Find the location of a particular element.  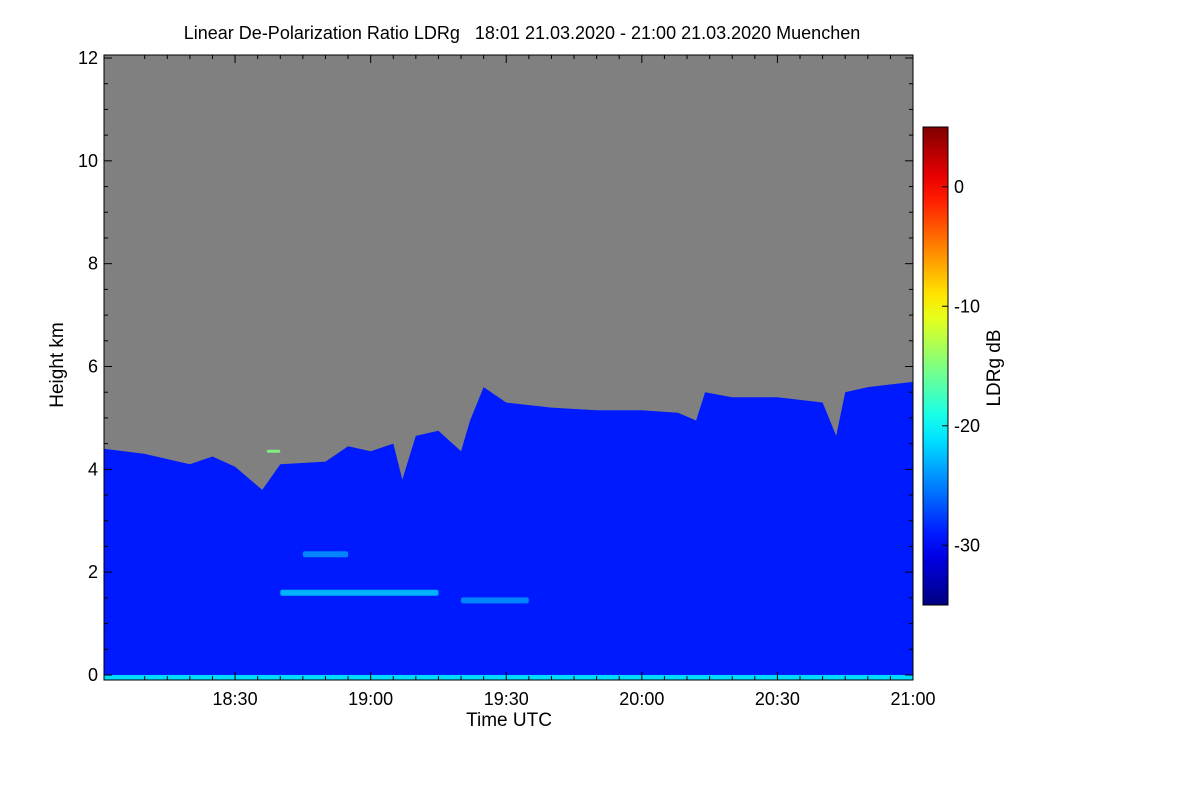

x-tick-label: 19:30 is located at coordinates (506, 699).